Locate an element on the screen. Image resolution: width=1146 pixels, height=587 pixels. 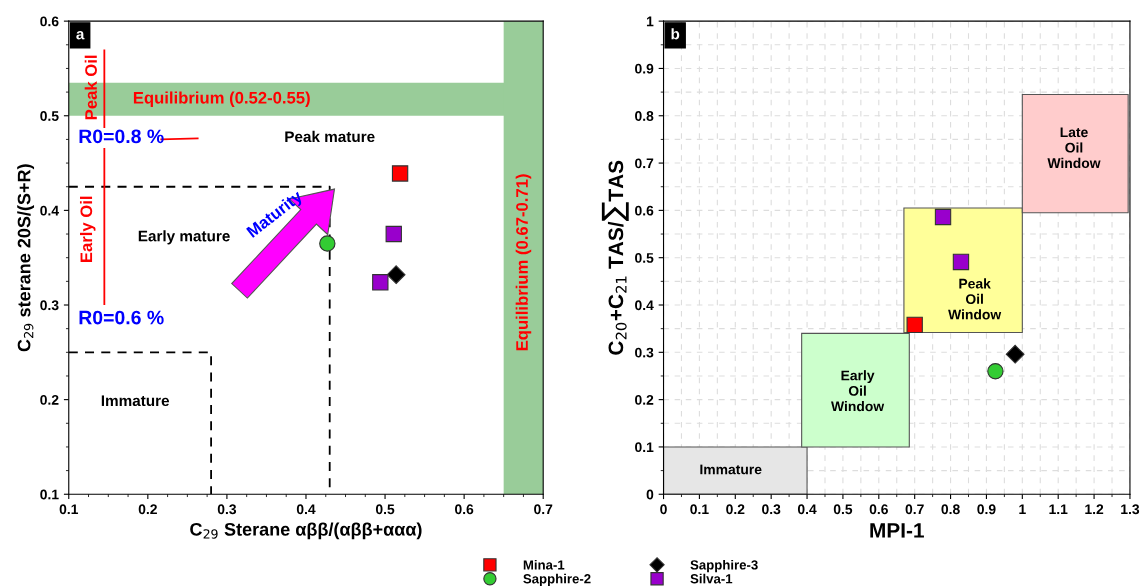
y-axis-title: C$_{20}$+C$_{21}$ TAS/∑TAS is located at coordinates (615, 257).